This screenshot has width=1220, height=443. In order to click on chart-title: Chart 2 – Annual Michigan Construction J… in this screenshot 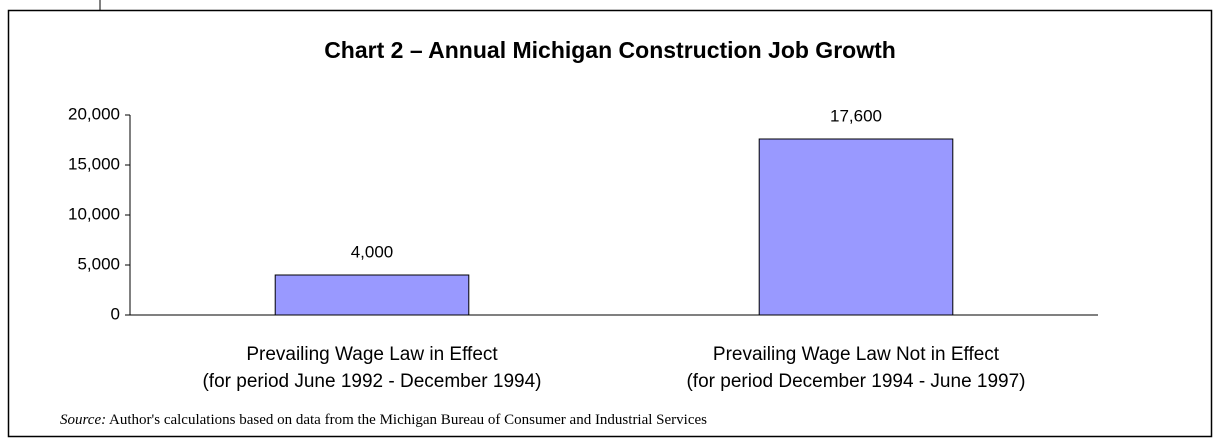, I will do `click(610, 50)`.